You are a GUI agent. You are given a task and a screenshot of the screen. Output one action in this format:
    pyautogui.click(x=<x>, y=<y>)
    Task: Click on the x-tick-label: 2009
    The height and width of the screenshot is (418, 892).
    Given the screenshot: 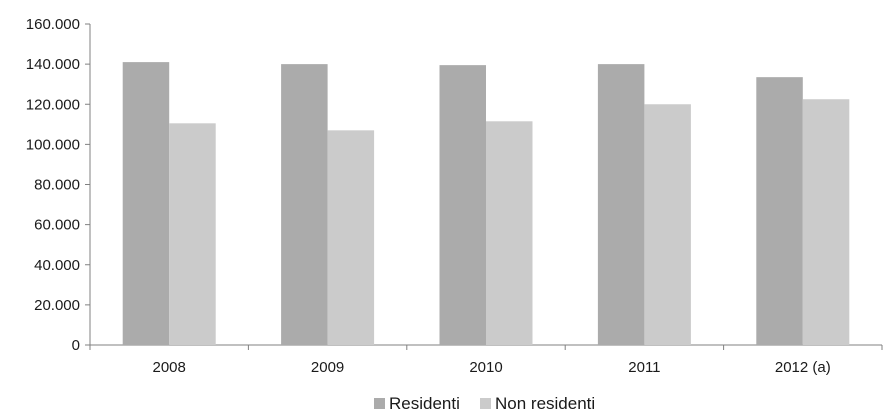 What is the action you would take?
    pyautogui.click(x=327, y=367)
    